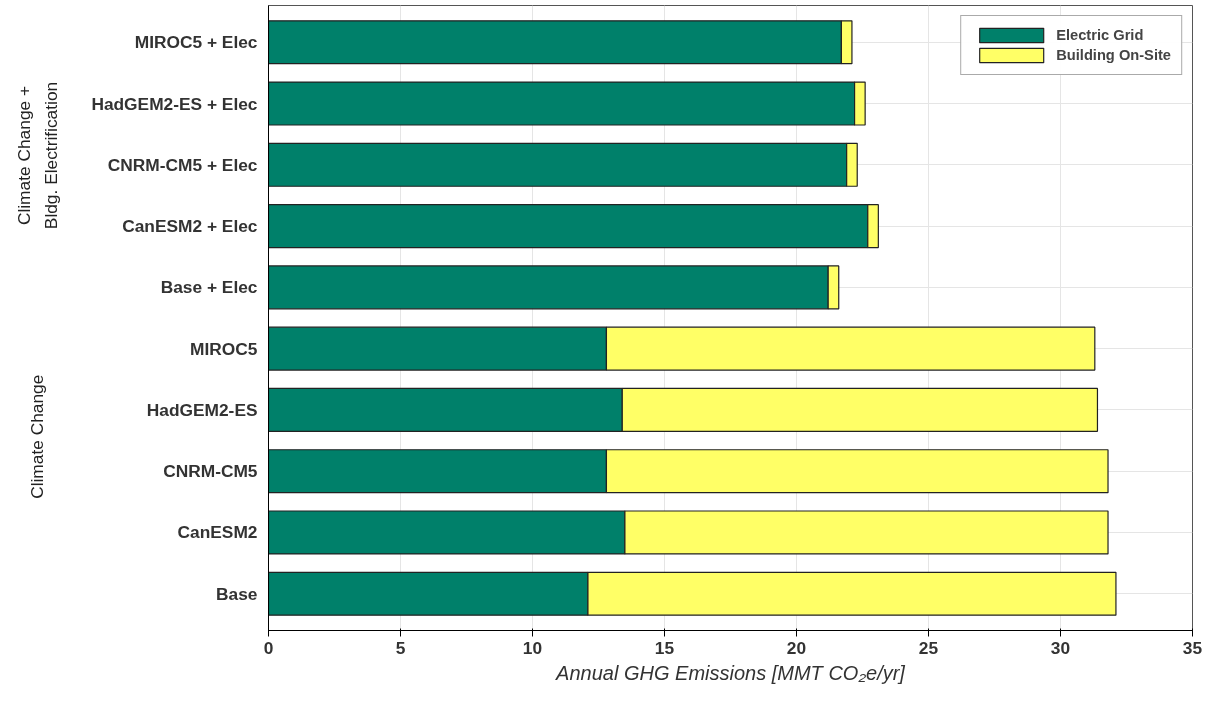 The width and height of the screenshot is (1214, 708). Describe the element at coordinates (224, 348) in the screenshot. I see `y-tick-label: MIROC5` at that location.